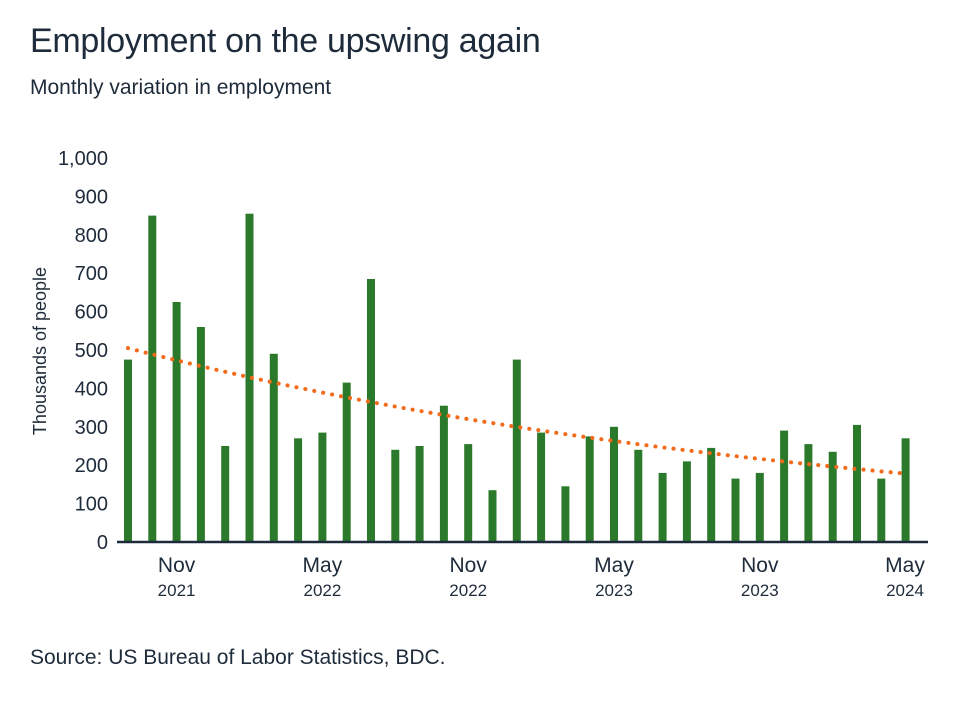 This screenshot has width=960, height=702. Describe the element at coordinates (91, 428) in the screenshot. I see `y-tick-label: 300` at that location.